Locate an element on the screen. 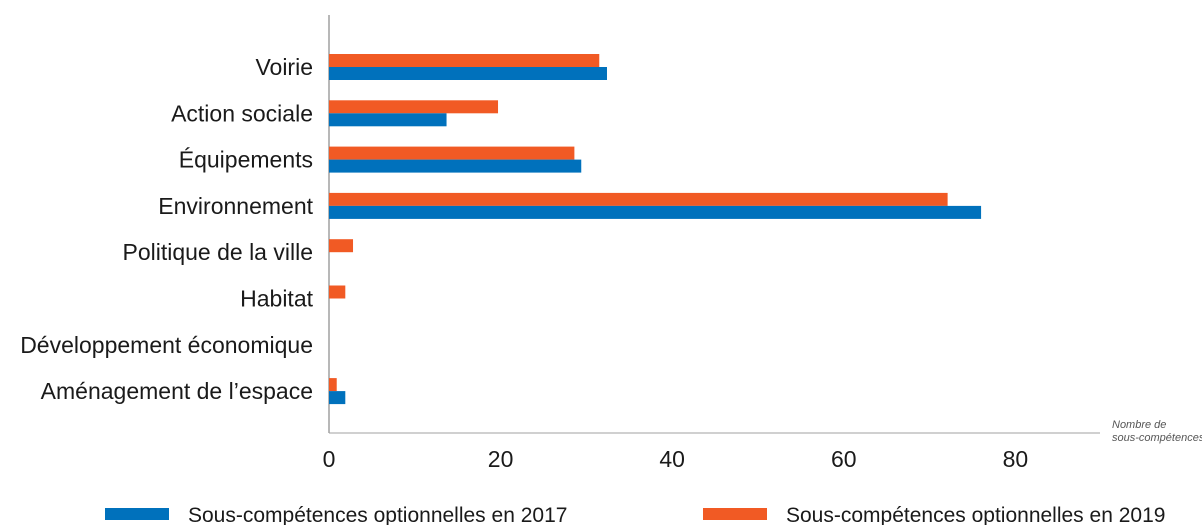 This screenshot has width=1202, height=530. x-tick-label: 60 is located at coordinates (844, 459).